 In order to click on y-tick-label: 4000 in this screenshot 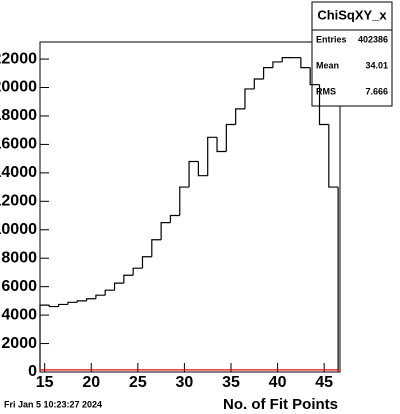, I will do `click(19, 314)`.